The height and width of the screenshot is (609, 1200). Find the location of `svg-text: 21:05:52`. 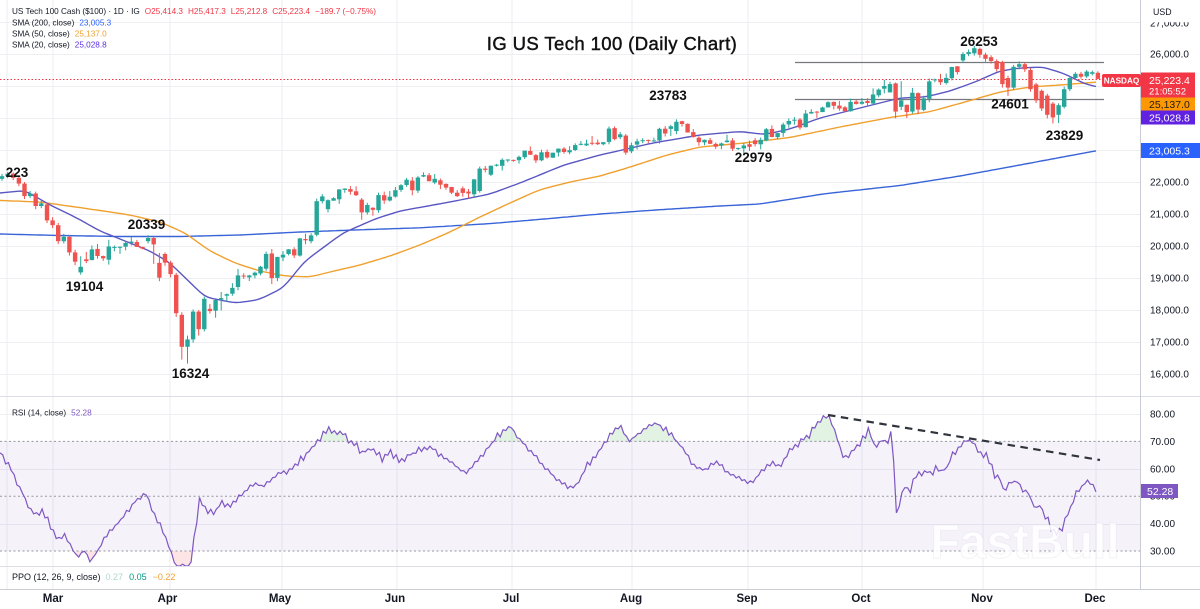

svg-text: 21:05:52 is located at coordinates (1167, 92).